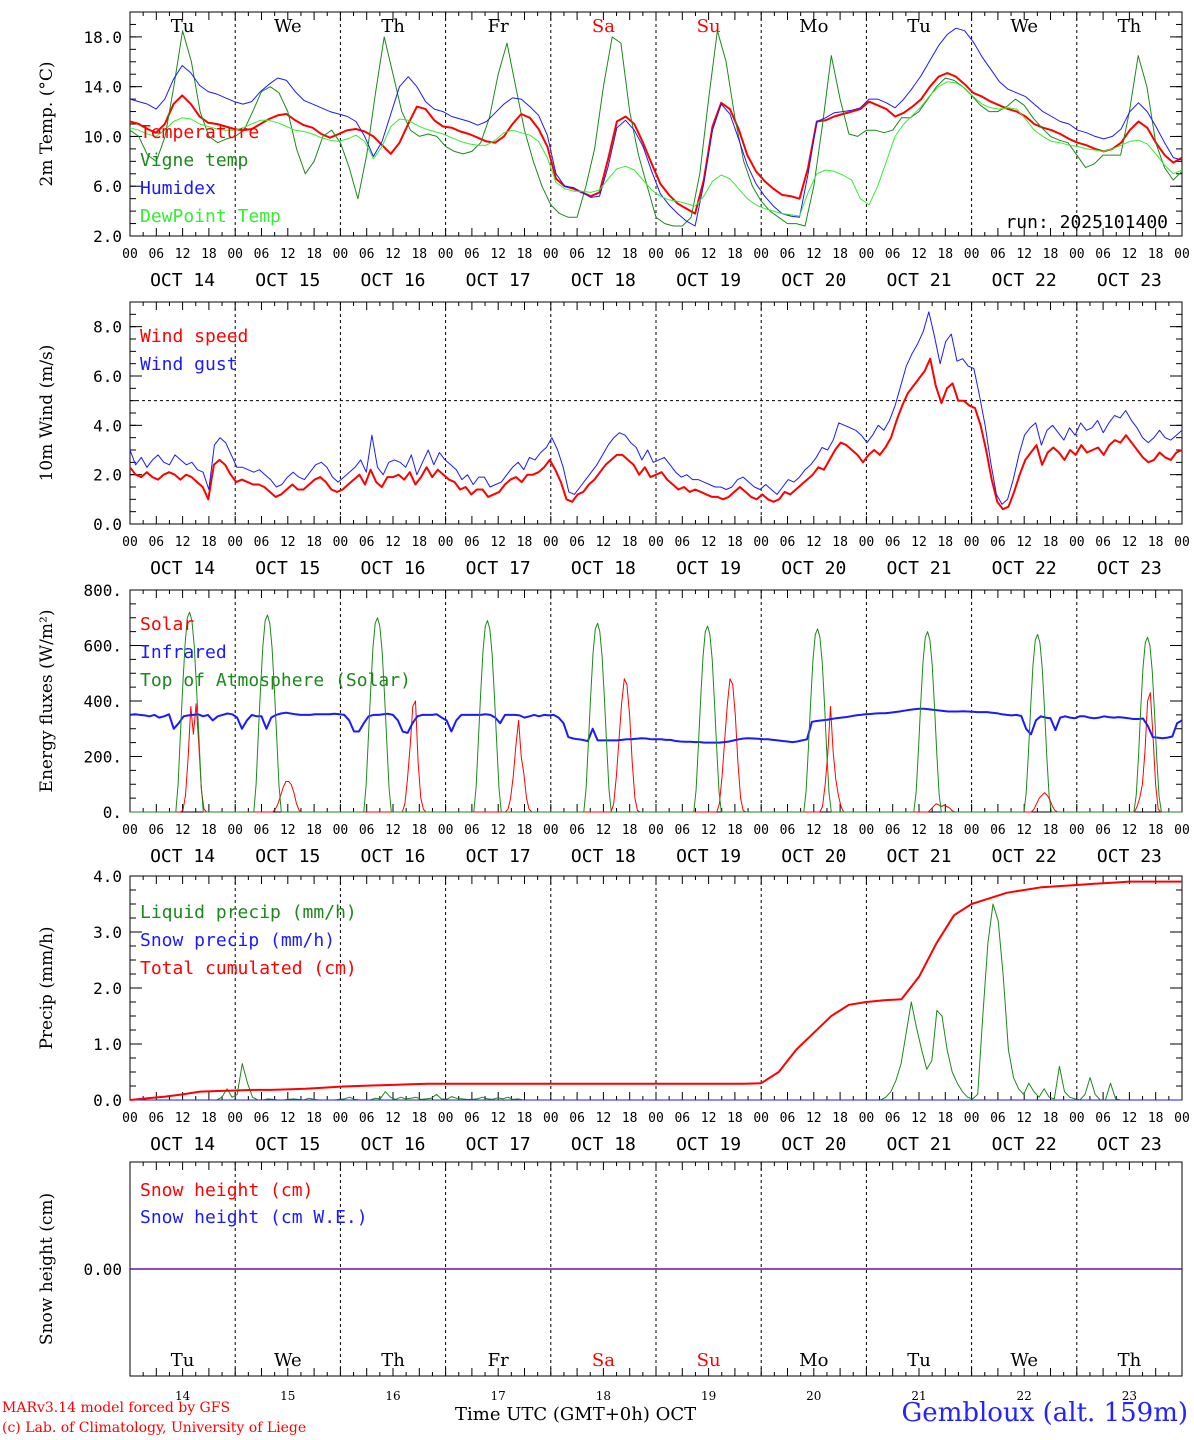  Describe the element at coordinates (107, 475) in the screenshot. I see `wind-ytick-label: 2.0` at that location.